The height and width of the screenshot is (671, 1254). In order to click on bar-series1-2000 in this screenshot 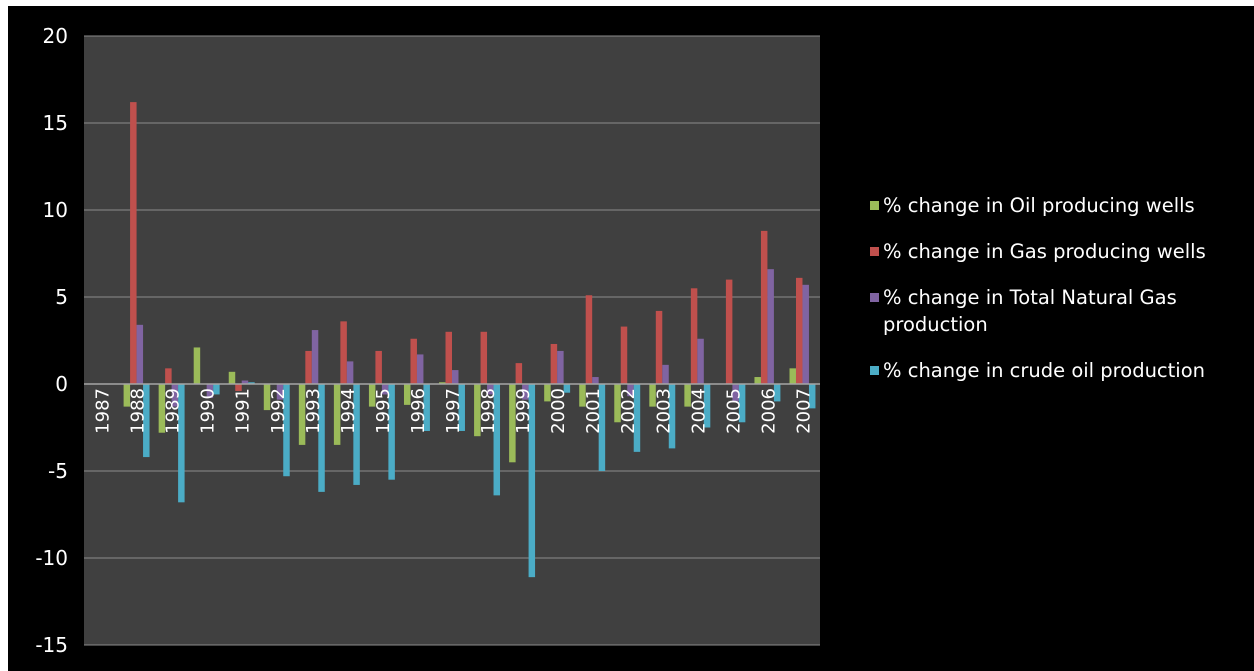, I will do `click(547, 393)`.